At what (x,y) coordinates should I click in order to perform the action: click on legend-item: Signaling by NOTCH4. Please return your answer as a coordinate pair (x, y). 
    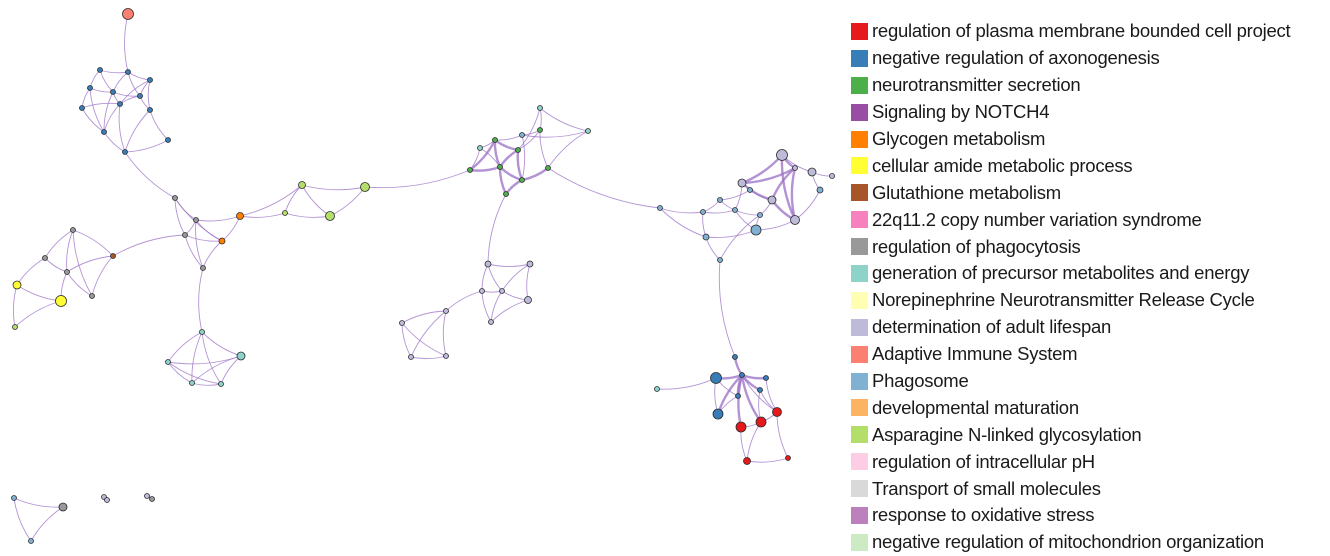
    Looking at the image, I should click on (1070, 112).